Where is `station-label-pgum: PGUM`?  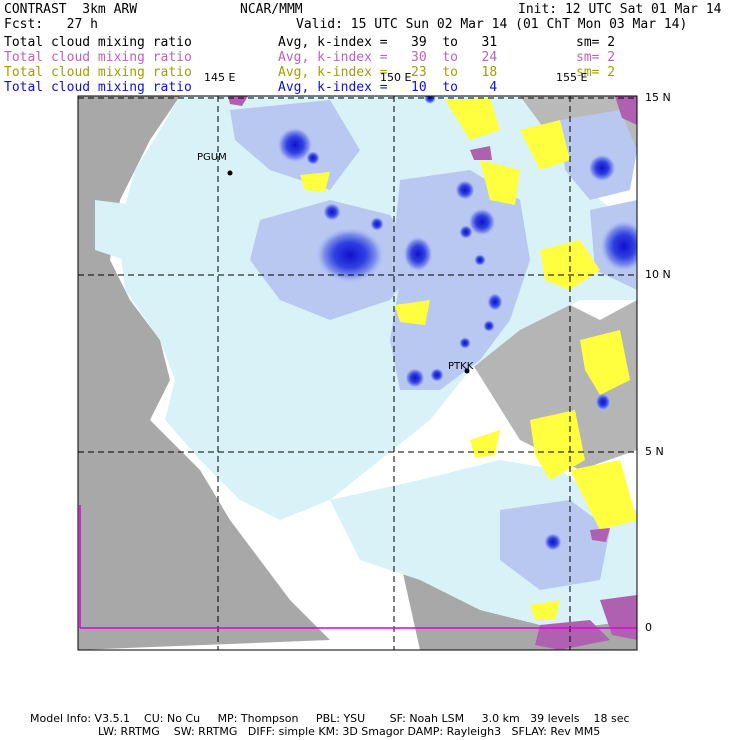
station-label-pgum: PGUM is located at coordinates (212, 157).